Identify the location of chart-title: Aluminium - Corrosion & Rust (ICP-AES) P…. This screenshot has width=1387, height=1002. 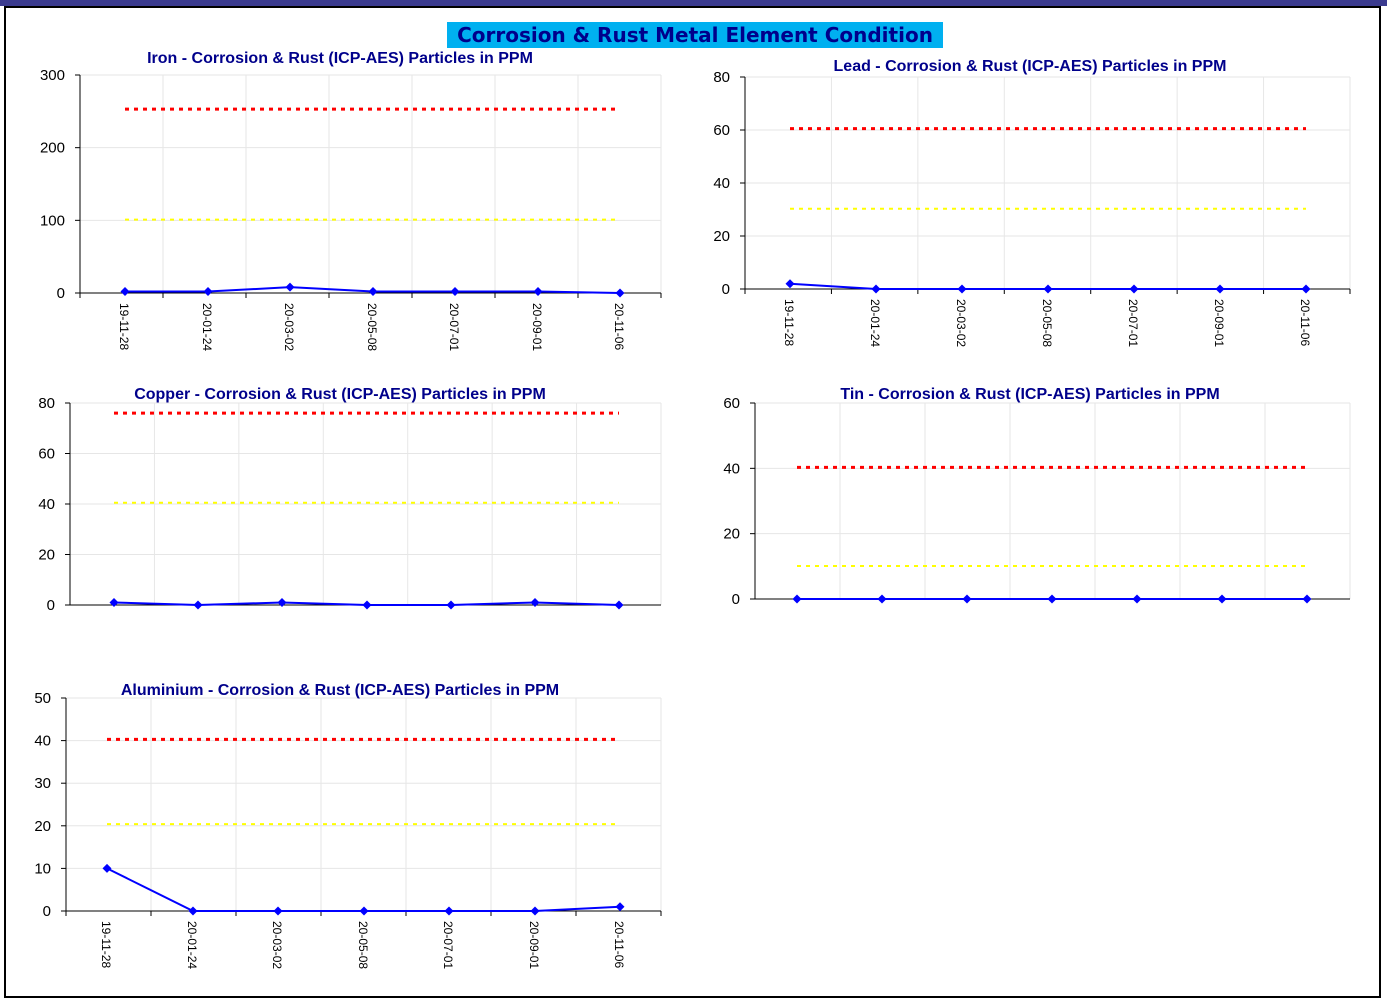
(340, 690).